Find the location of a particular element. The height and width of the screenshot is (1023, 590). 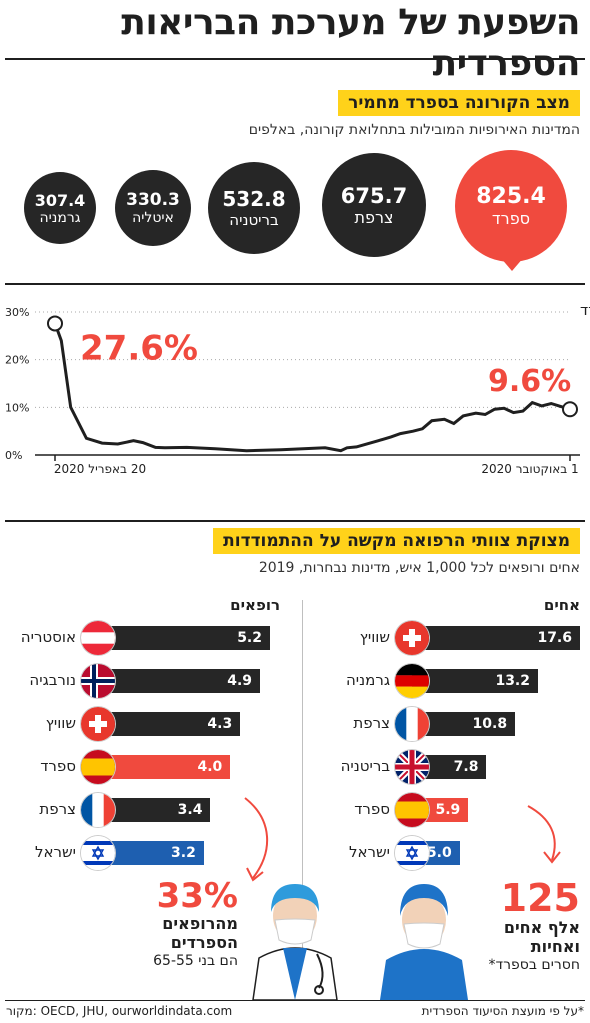

section1-tag: מצב הקורונה בספרד מחמיר is located at coordinates (459, 103).